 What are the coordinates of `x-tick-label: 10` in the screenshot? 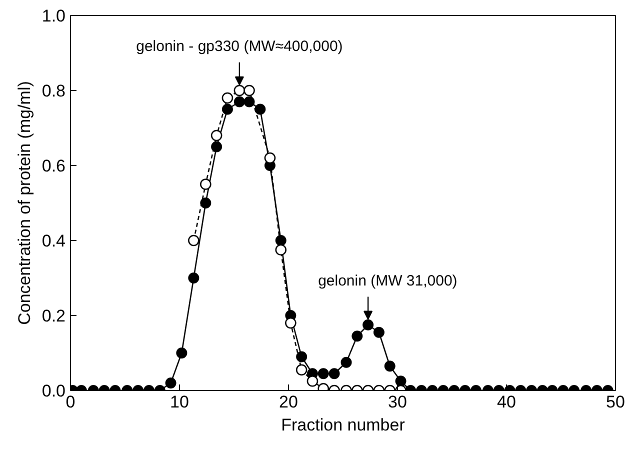 It's located at (179, 402).